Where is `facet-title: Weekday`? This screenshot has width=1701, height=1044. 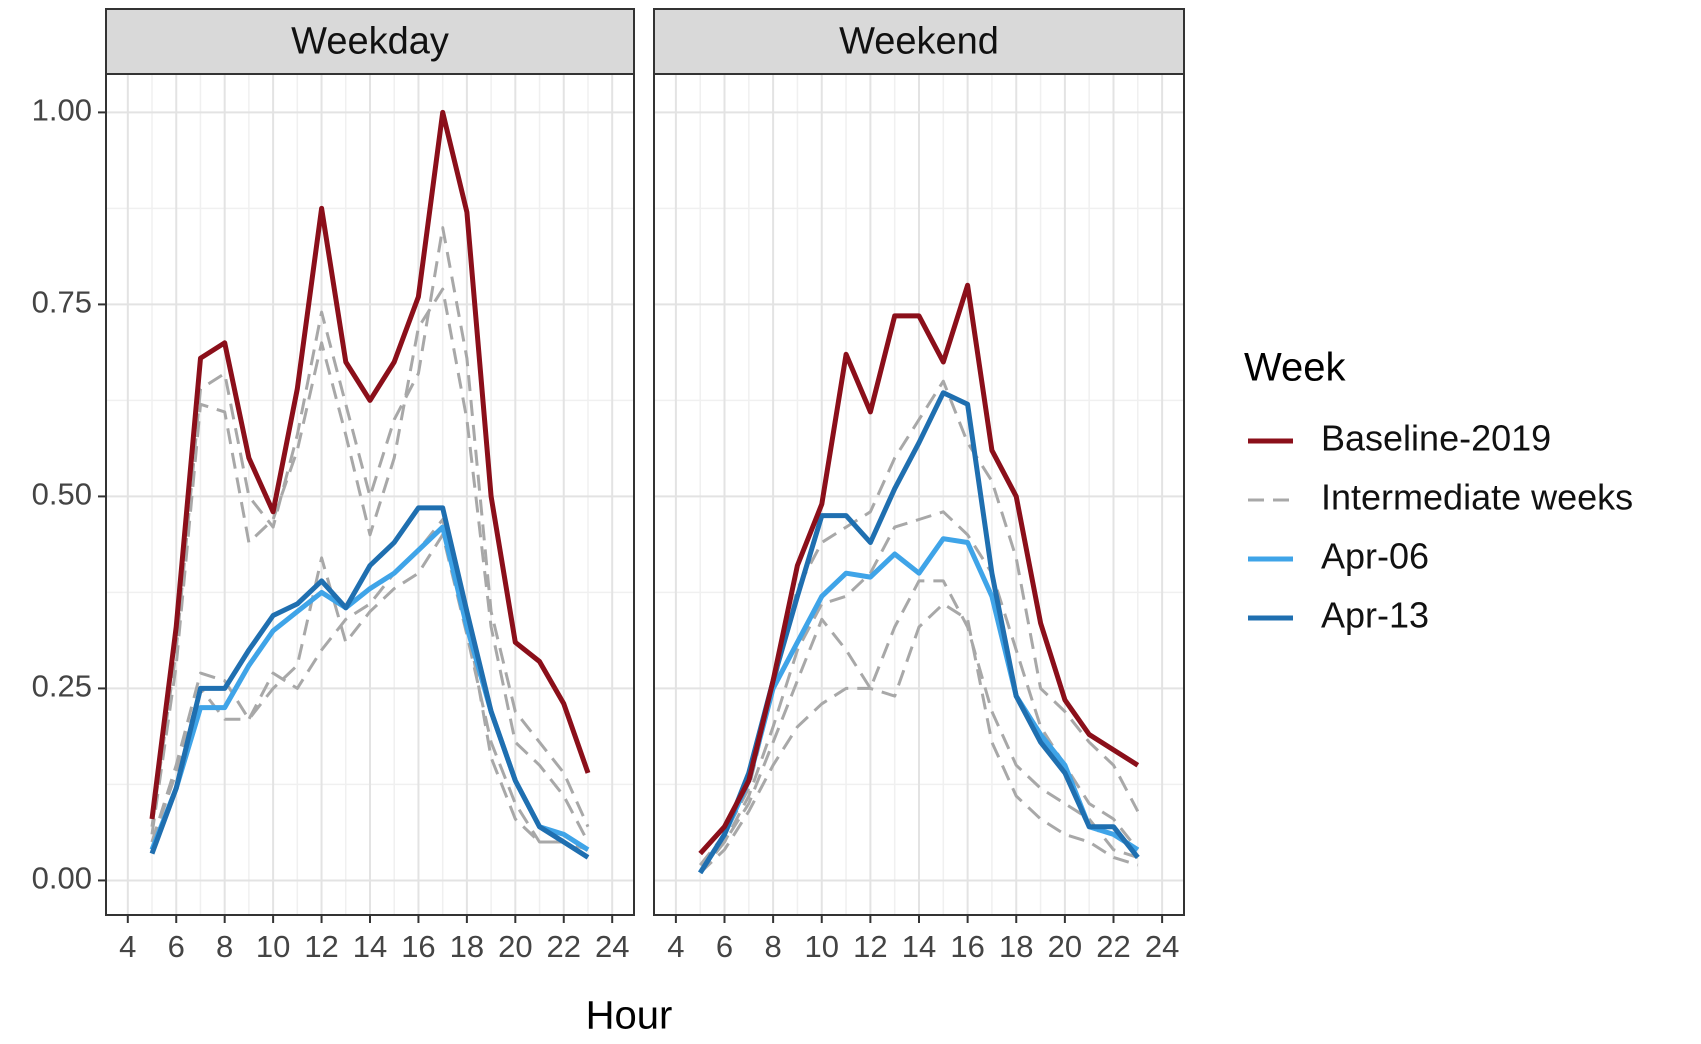
facet-title: Weekday is located at coordinates (370, 42).